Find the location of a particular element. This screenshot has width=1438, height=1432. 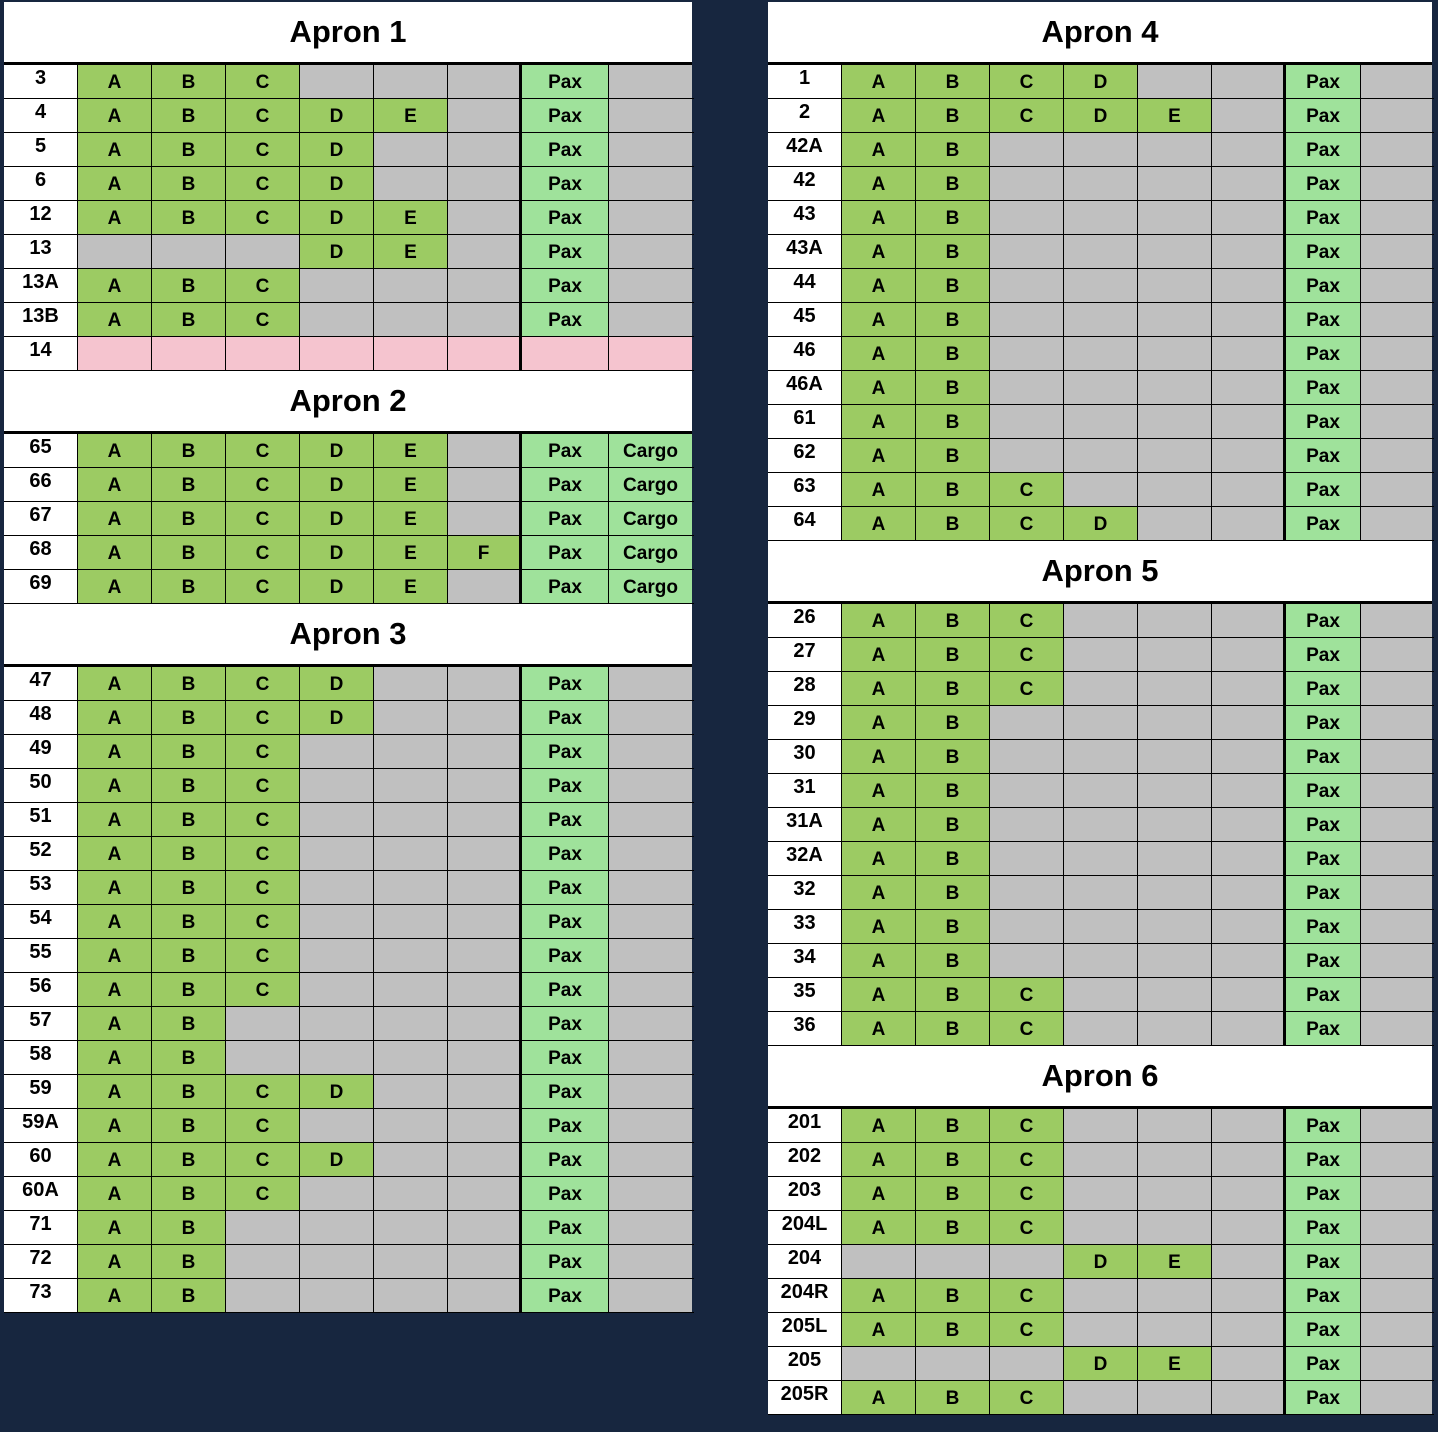

stand-row: 32A A B Pax is located at coordinates (1101, 859).